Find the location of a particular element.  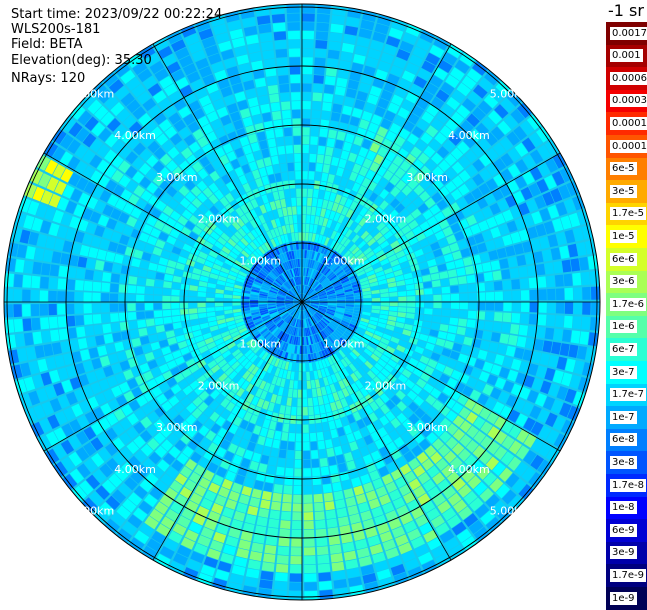

range-ring-label: 5.00km is located at coordinates (511, 93).